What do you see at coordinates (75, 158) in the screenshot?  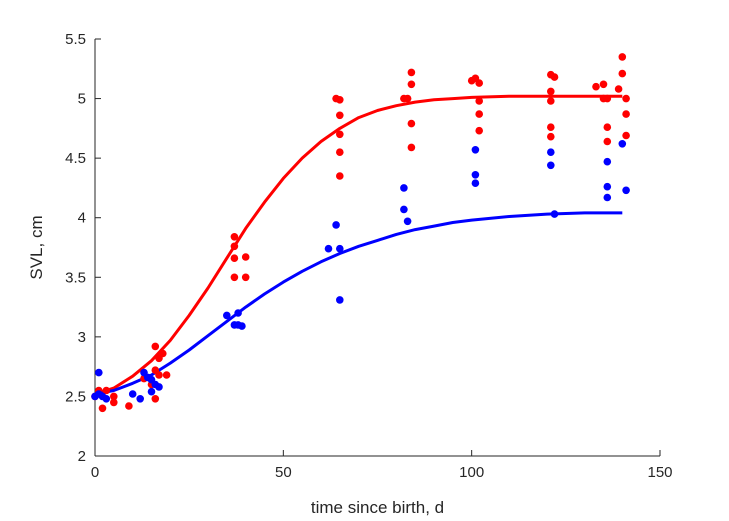 I see `y-tick-label: 4.5` at bounding box center [75, 158].